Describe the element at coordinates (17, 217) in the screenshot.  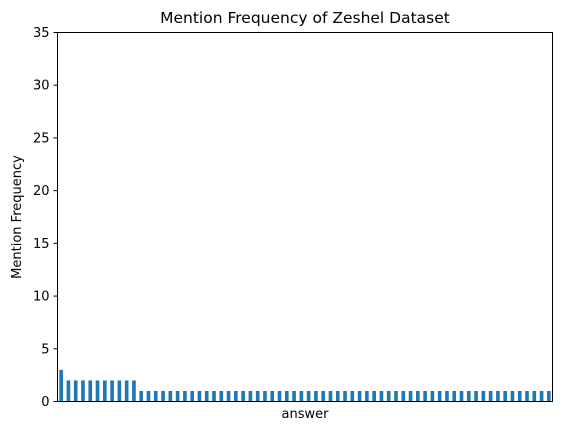
I see `y-axis-label: Mention Frequency` at that location.